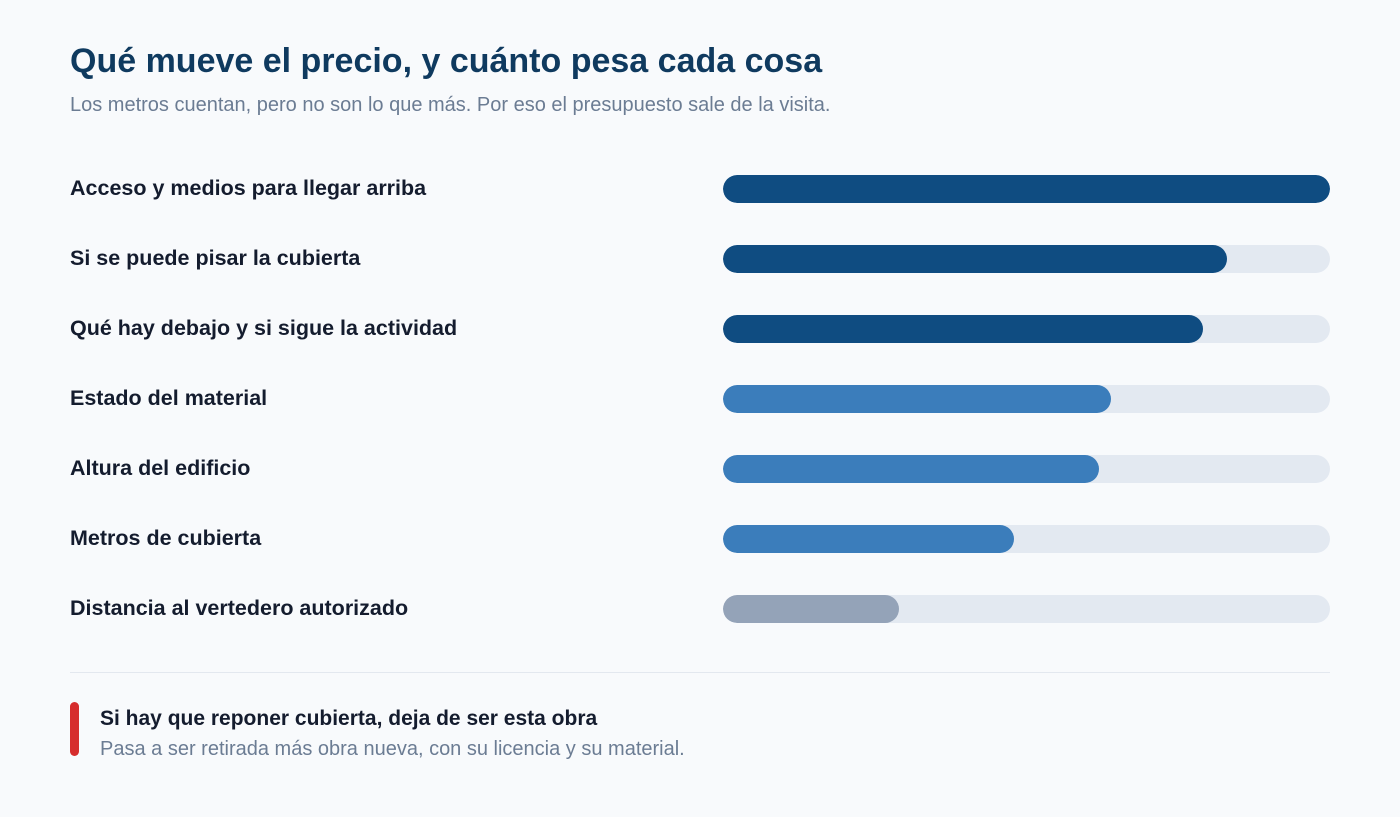 The height and width of the screenshot is (817, 1400). What do you see at coordinates (700, 258) in the screenshot?
I see `factor-row: Si se puede pisar la cubierta` at bounding box center [700, 258].